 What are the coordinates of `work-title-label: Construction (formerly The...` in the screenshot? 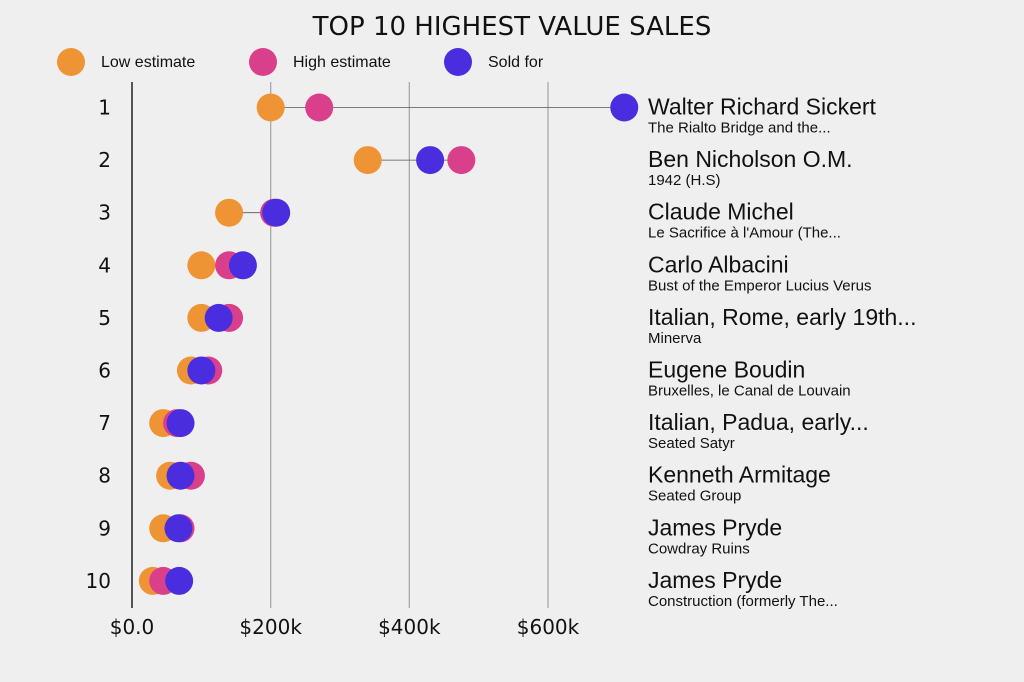 It's located at (743, 601).